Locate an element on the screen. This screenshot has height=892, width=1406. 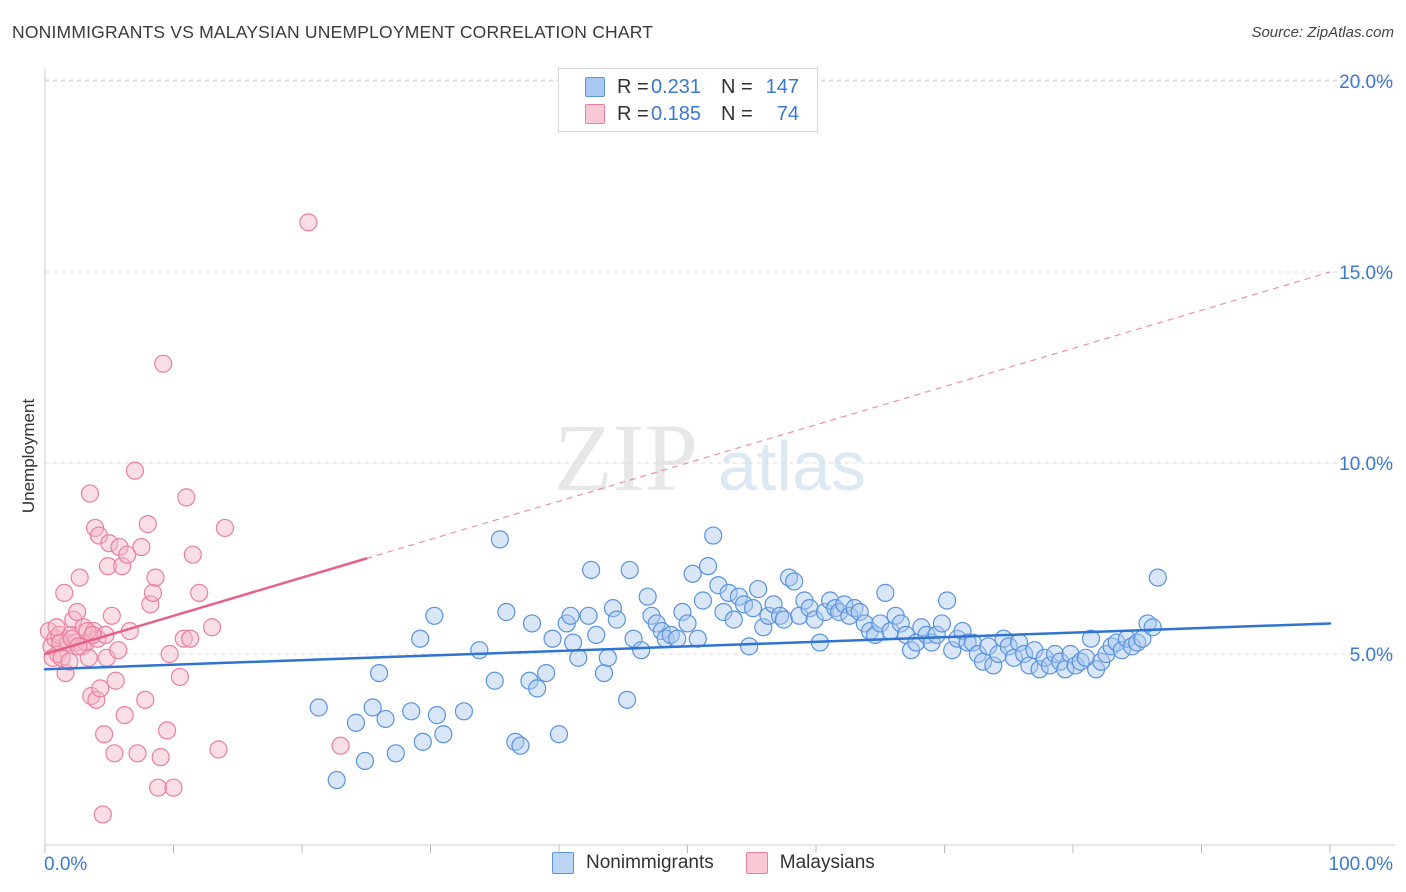
watermark-zip: ZIP is located at coordinates (626, 457).